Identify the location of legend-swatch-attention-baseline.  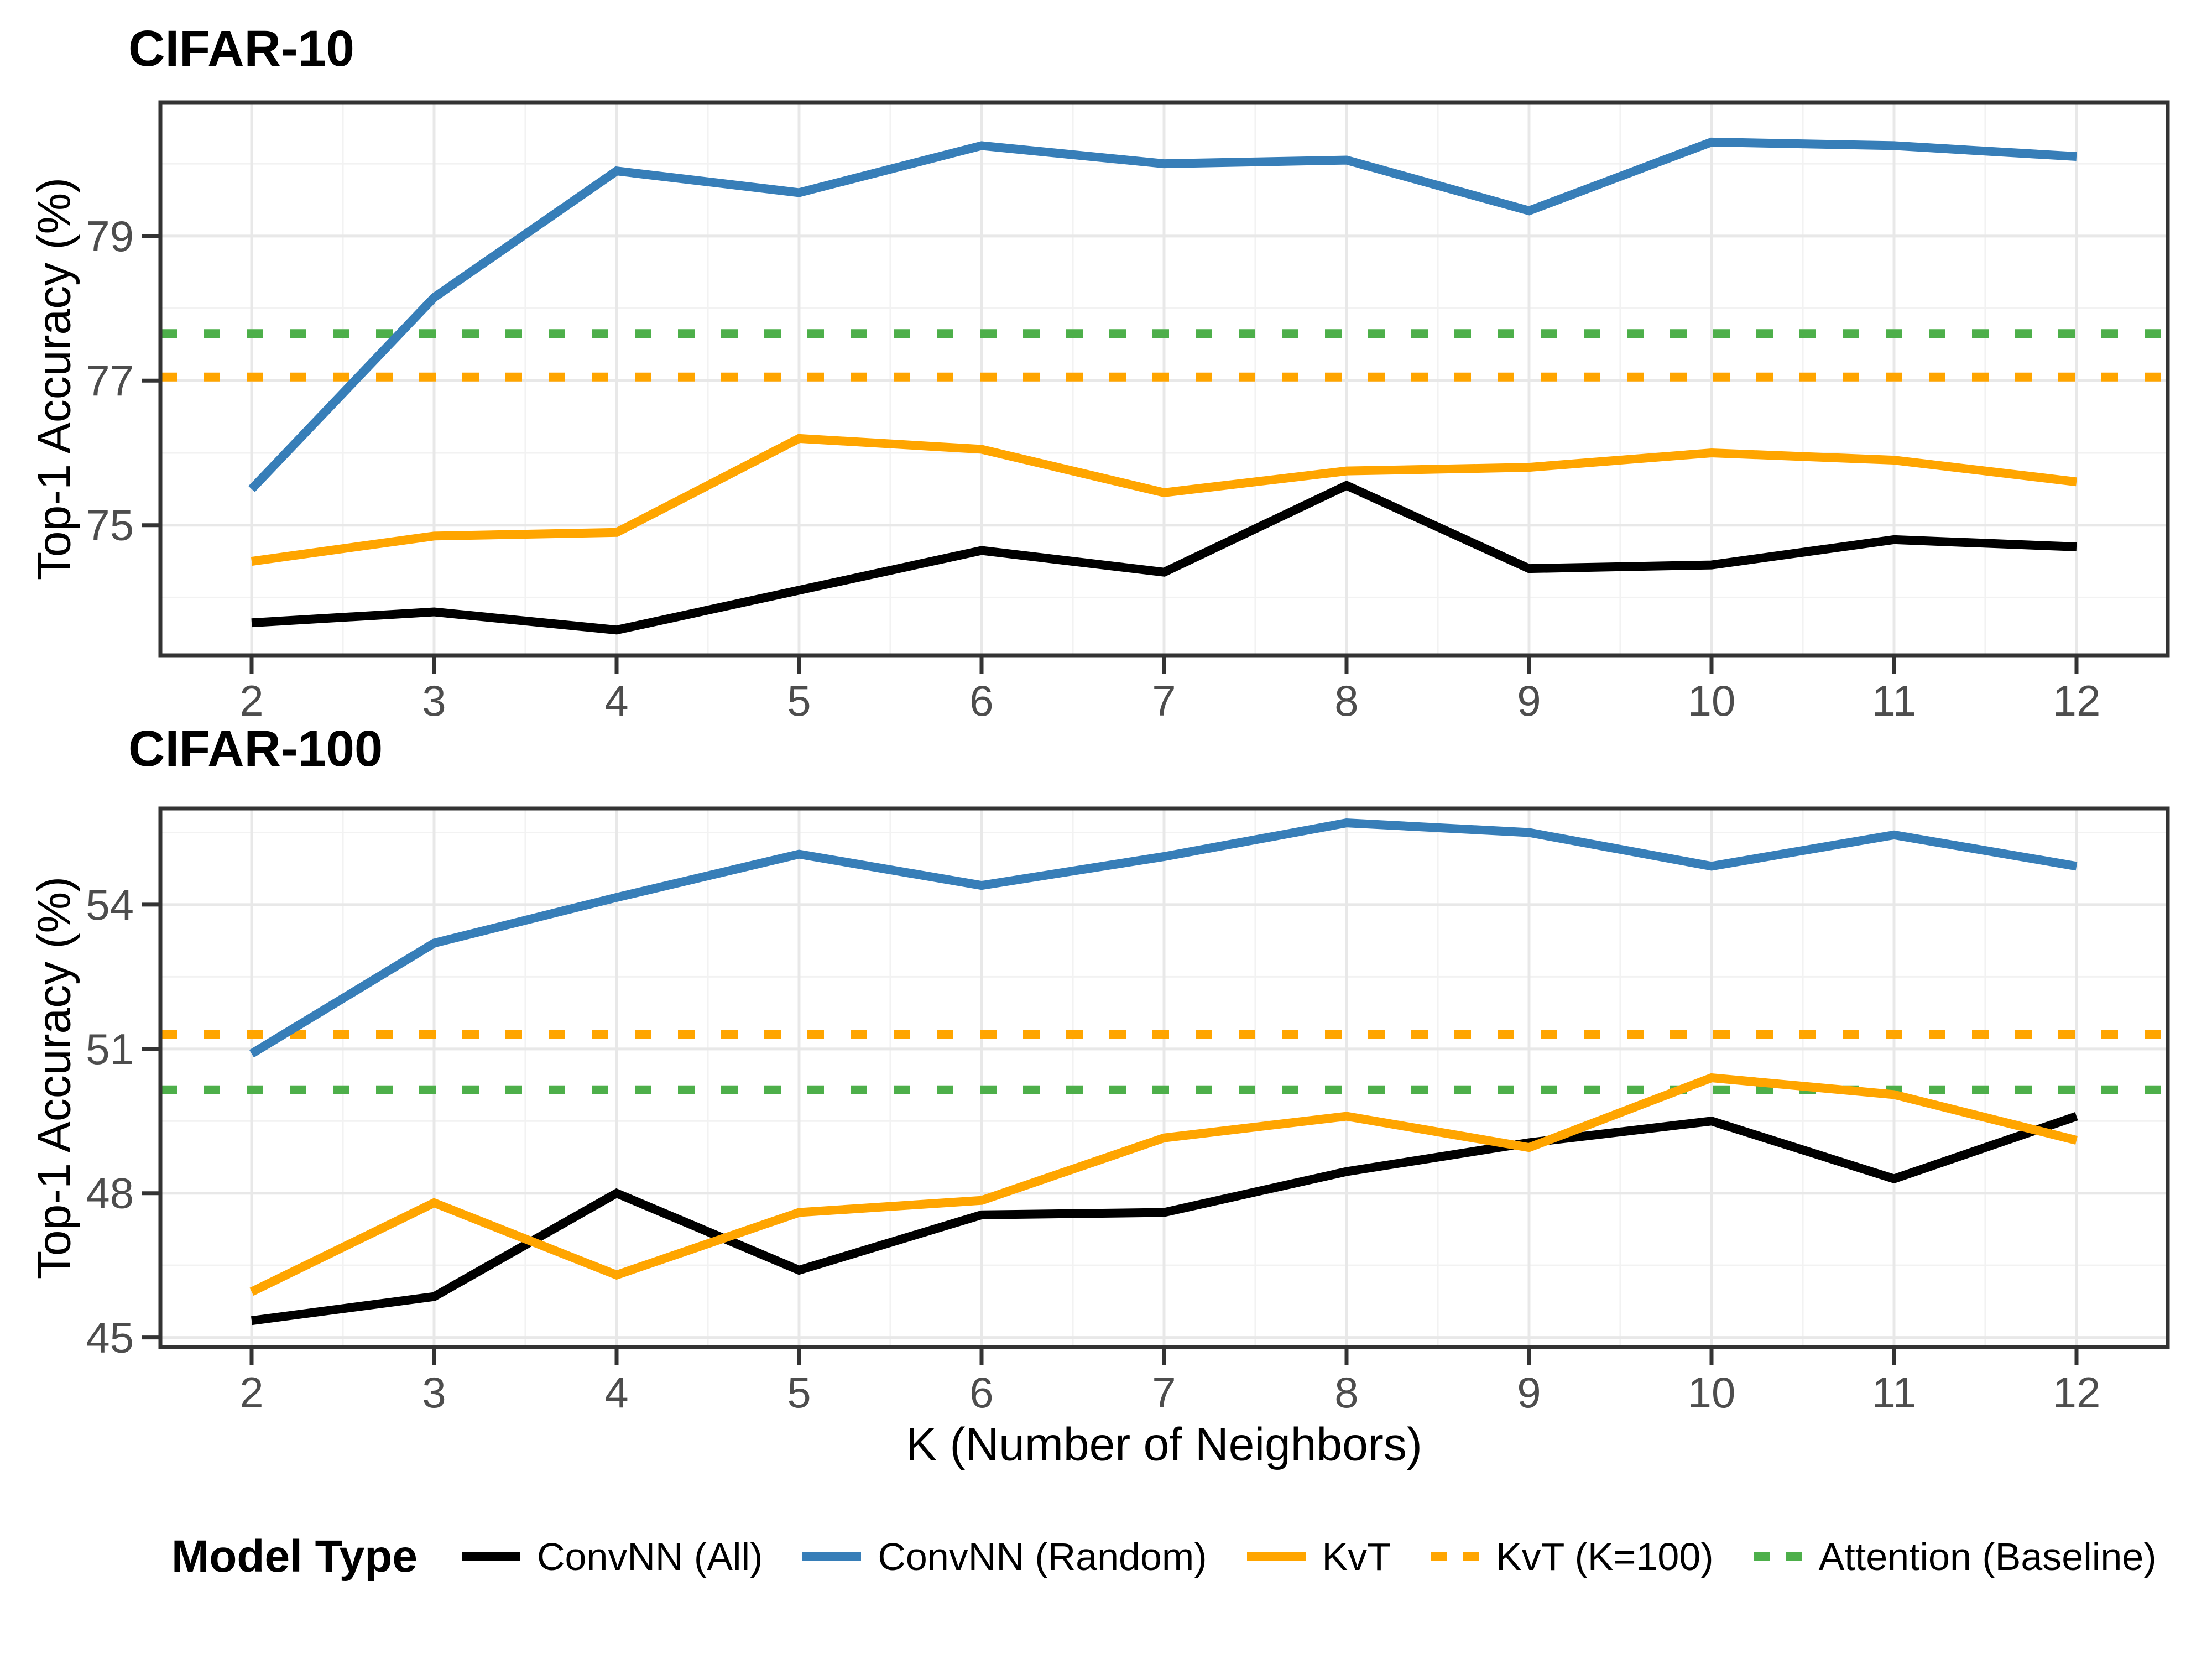
(1778, 1557).